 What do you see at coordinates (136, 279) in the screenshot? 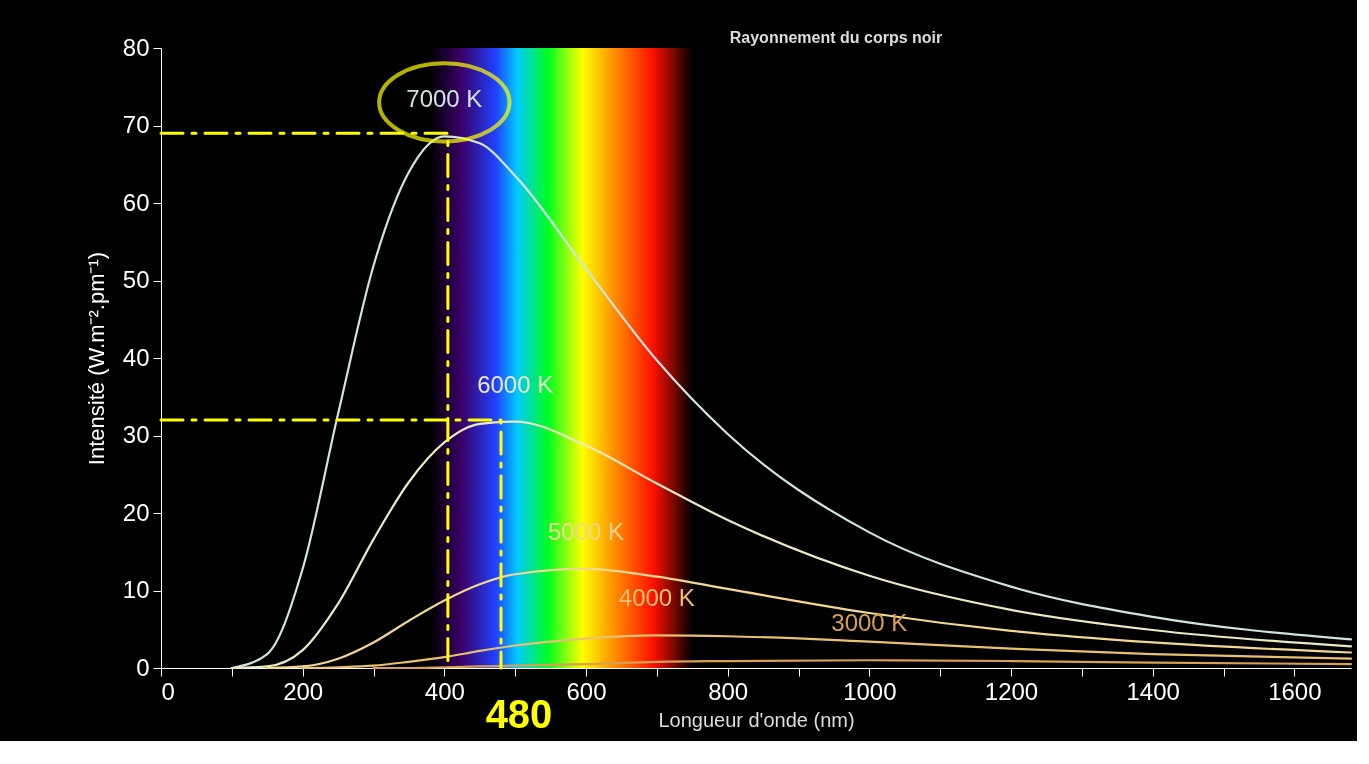
I see `y-tick-label: 50` at bounding box center [136, 279].